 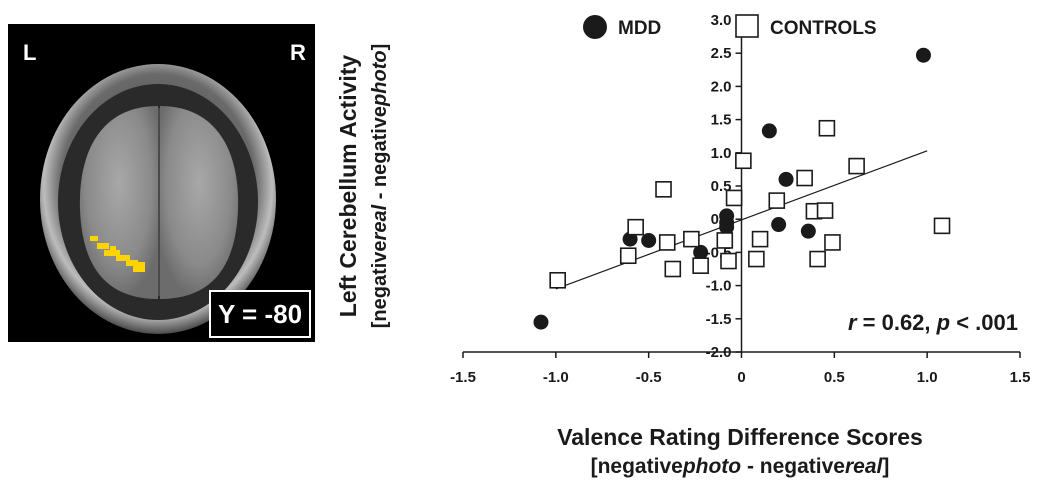 What do you see at coordinates (118, 202) in the screenshot?
I see `left-hemisphere` at bounding box center [118, 202].